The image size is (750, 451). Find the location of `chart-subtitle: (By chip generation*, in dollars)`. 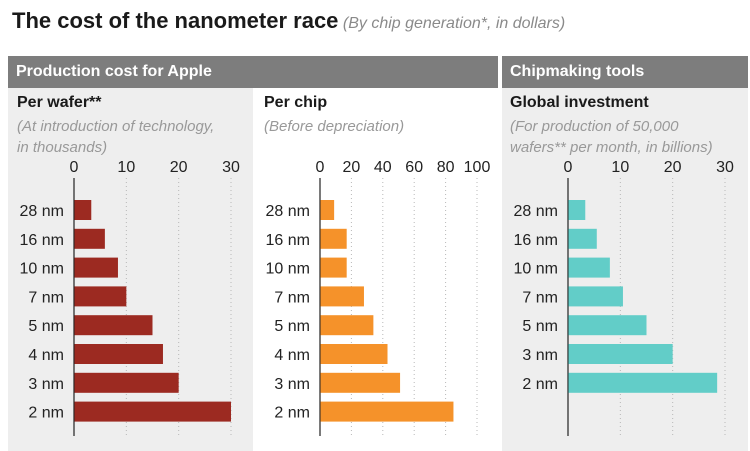

chart-subtitle: (By chip generation*, in dollars) is located at coordinates (454, 23).